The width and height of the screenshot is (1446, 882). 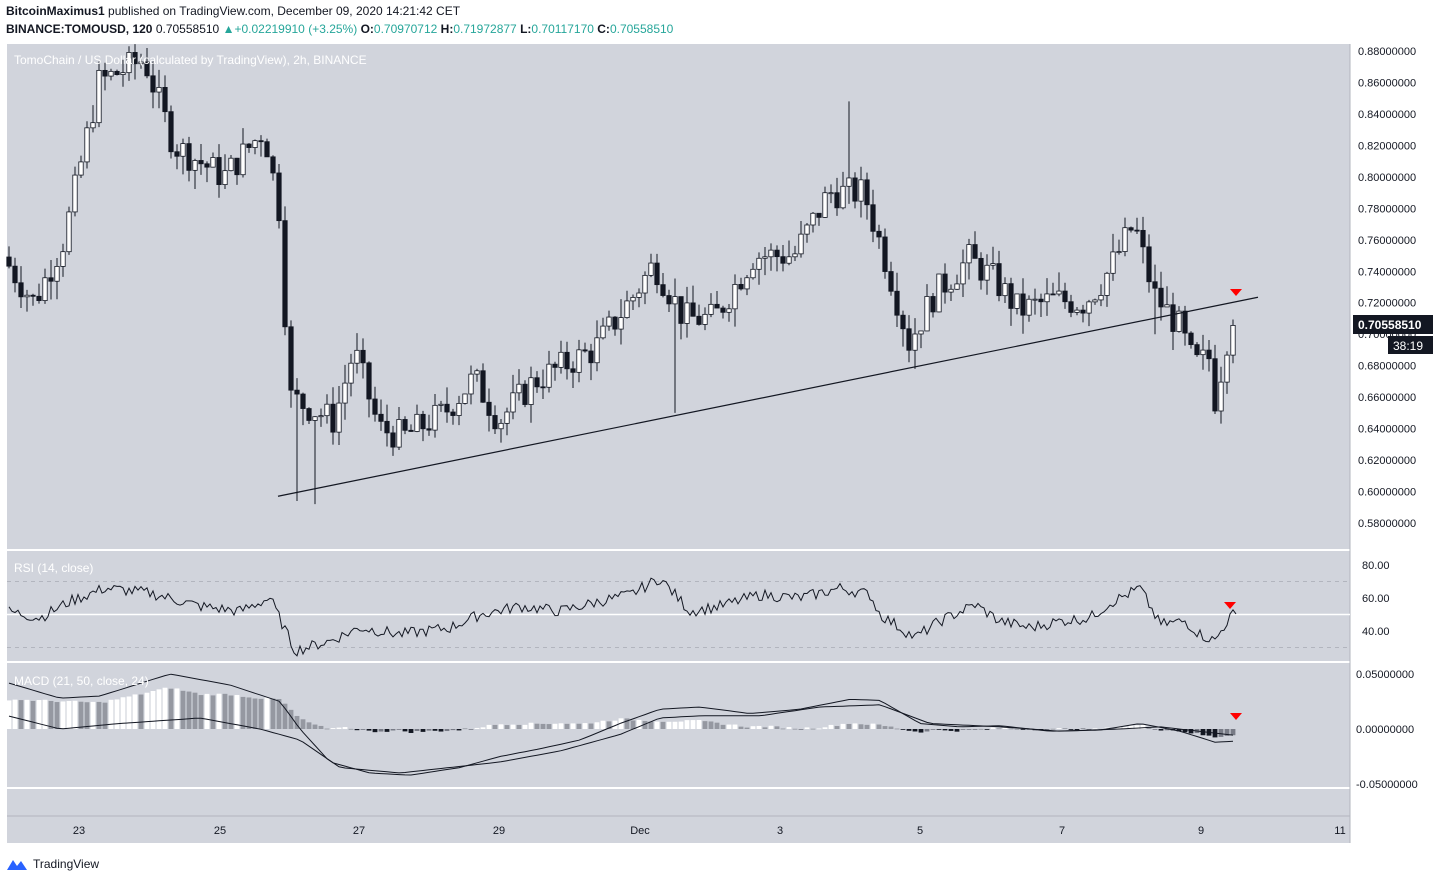 What do you see at coordinates (1387, 272) in the screenshot?
I see `price-tick-label: 0.74000000` at bounding box center [1387, 272].